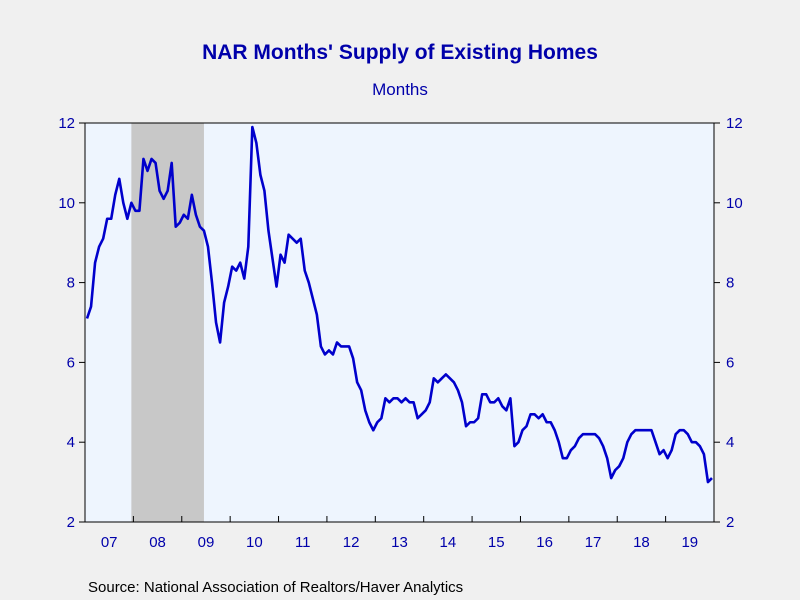 The width and height of the screenshot is (800, 600). Describe the element at coordinates (593, 542) in the screenshot. I see `x-tick-label: 17` at that location.